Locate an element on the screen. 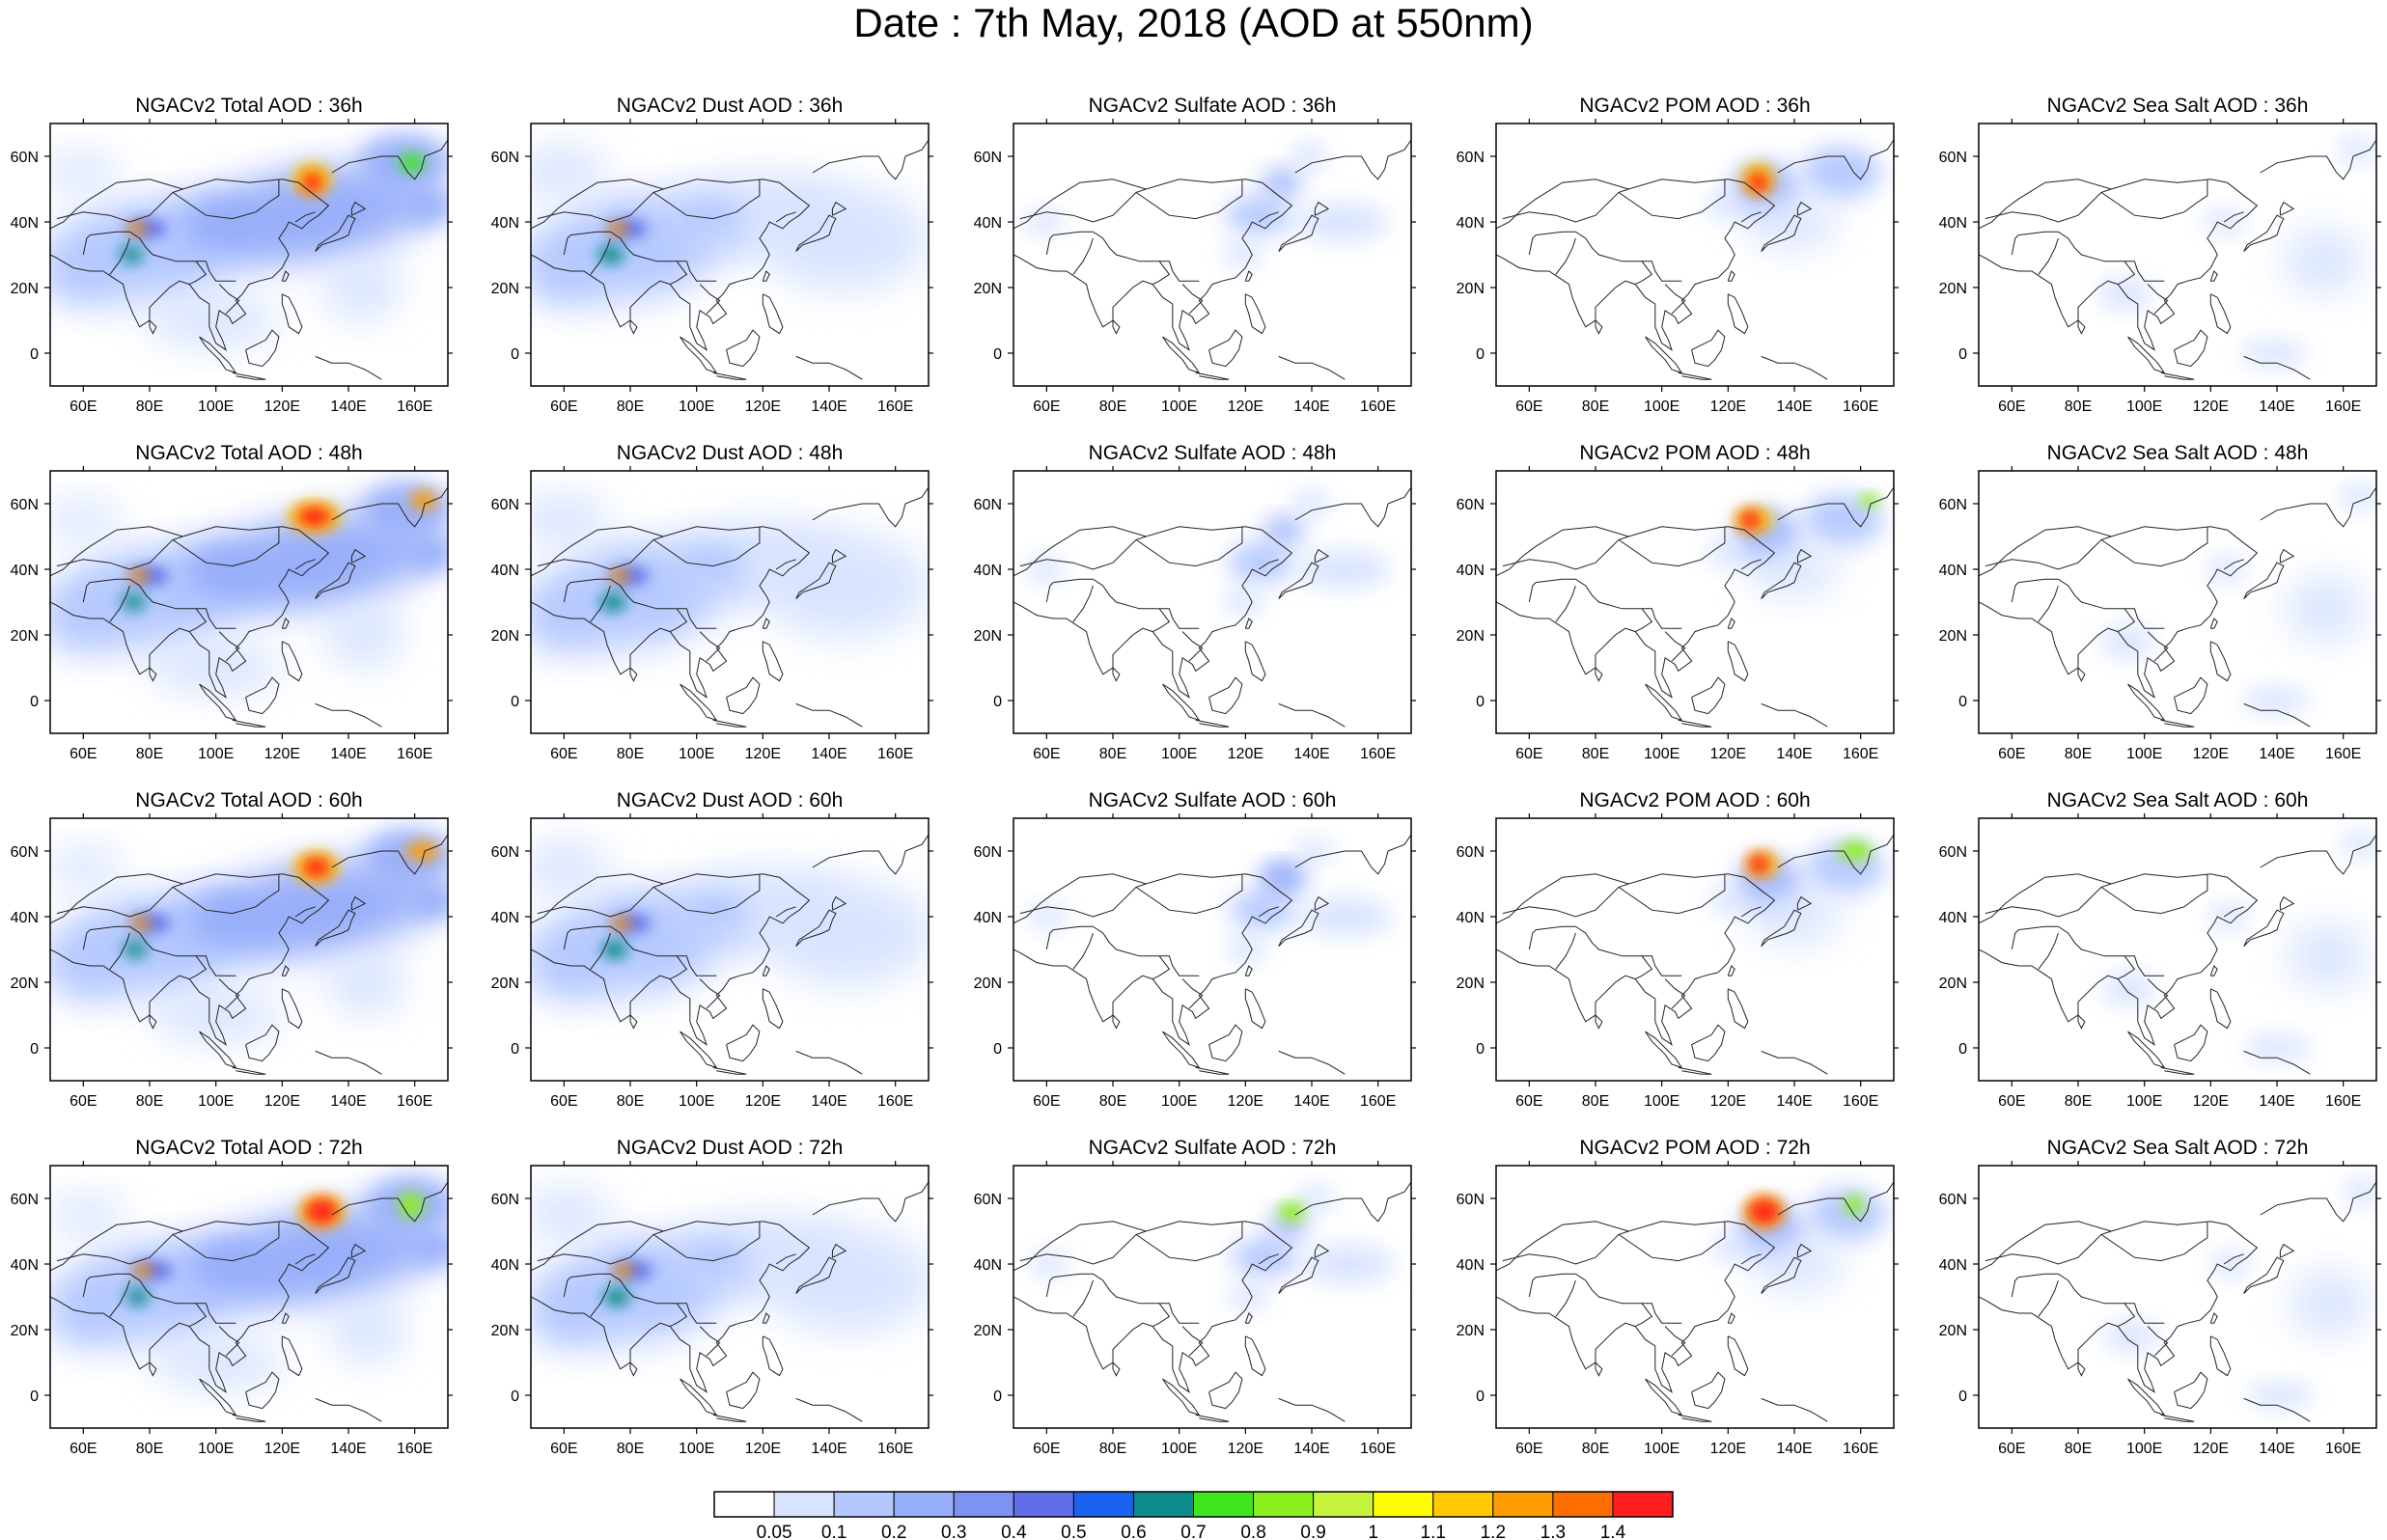 The image size is (2387, 1540). coastline-layer is located at coordinates (2177, 954).